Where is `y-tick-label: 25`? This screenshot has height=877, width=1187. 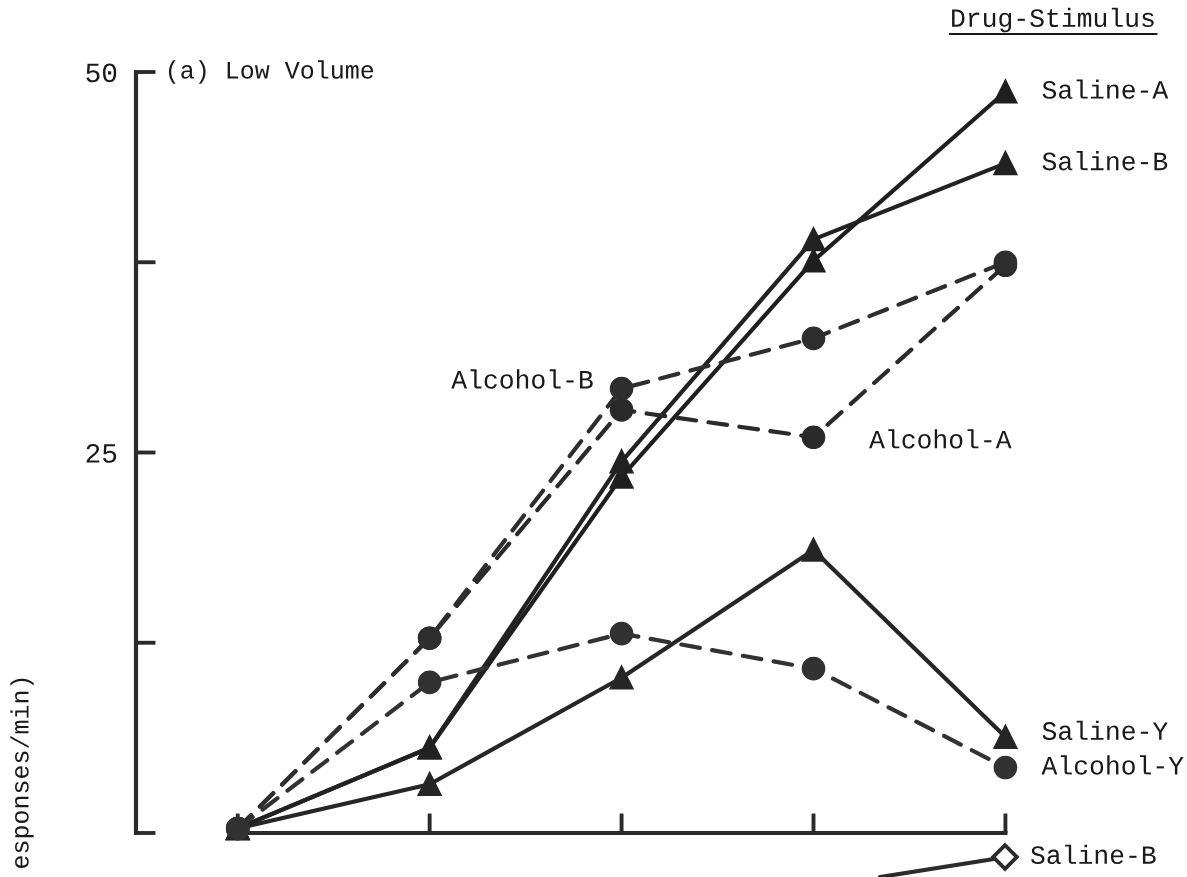 y-tick-label: 25 is located at coordinates (101, 453).